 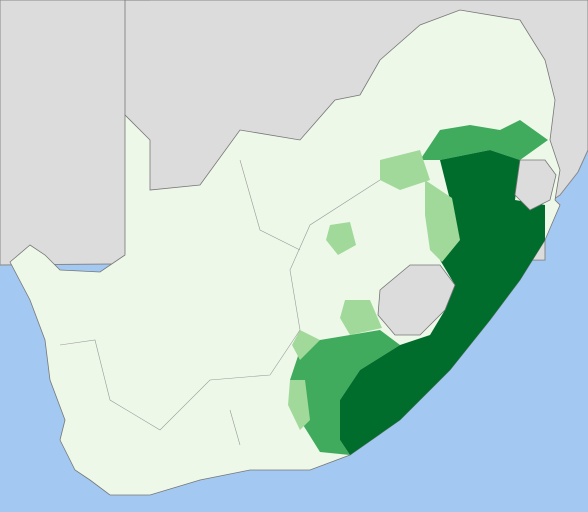 What do you see at coordinates (137, 57) in the screenshot?
I see `border-line` at bounding box center [137, 57].